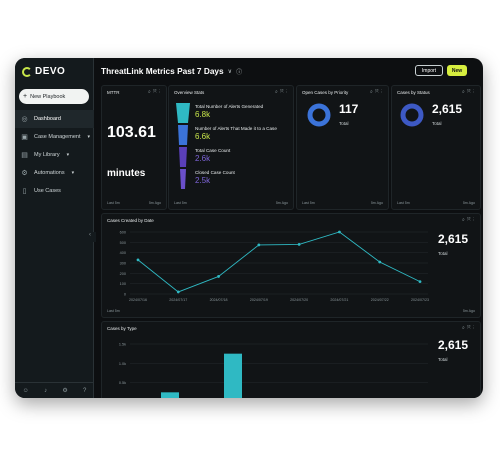  I want to click on y-tick-label: 1.0k, so click(122, 364).